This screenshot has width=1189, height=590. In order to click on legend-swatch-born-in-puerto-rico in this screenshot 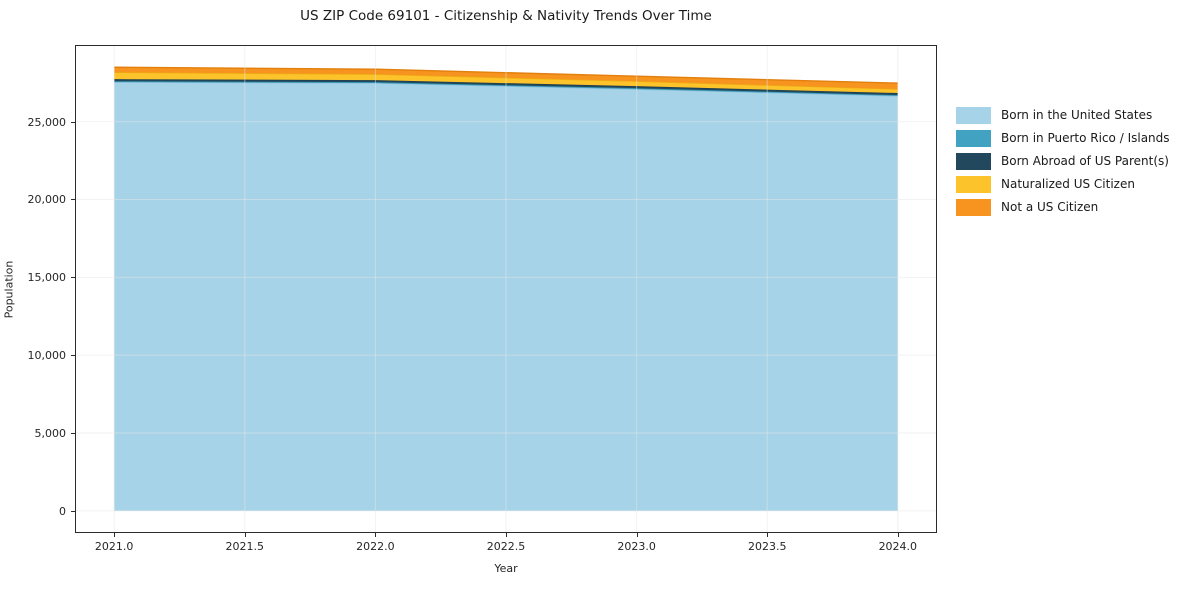, I will do `click(973, 138)`.